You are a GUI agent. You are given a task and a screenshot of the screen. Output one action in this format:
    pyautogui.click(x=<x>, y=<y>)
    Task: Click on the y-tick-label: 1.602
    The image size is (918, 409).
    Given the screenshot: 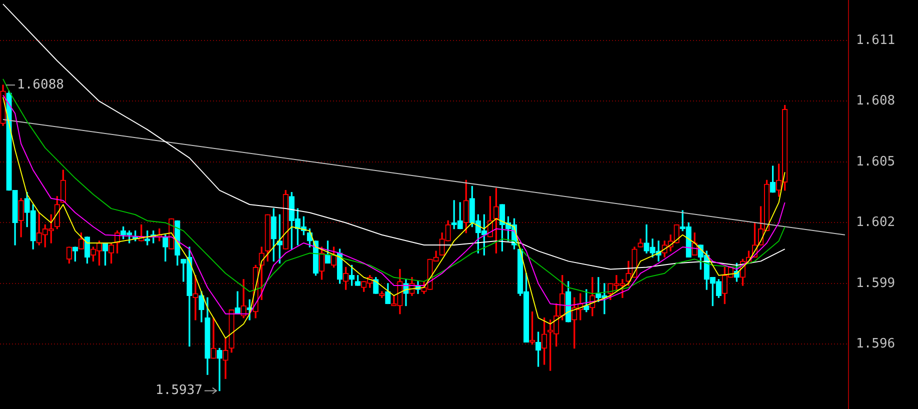 What is the action you would take?
    pyautogui.click(x=876, y=222)
    